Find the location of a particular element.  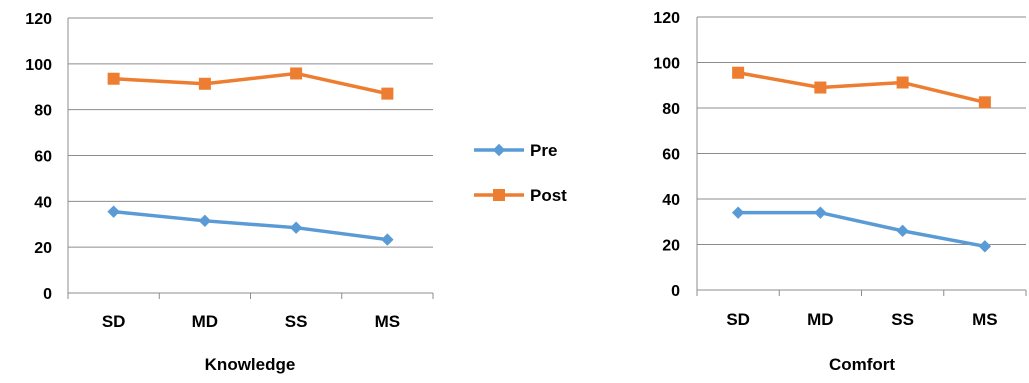

legend-marker-pre is located at coordinates (499, 150).